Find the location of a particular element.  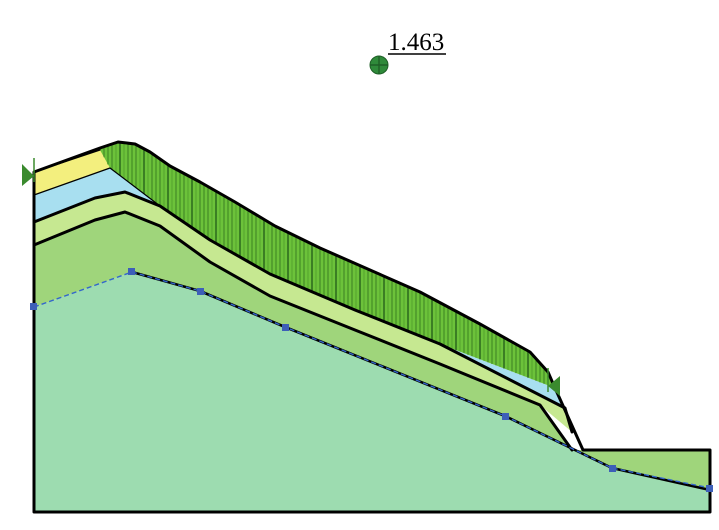

crosshair-circle-icon is located at coordinates (379, 65).